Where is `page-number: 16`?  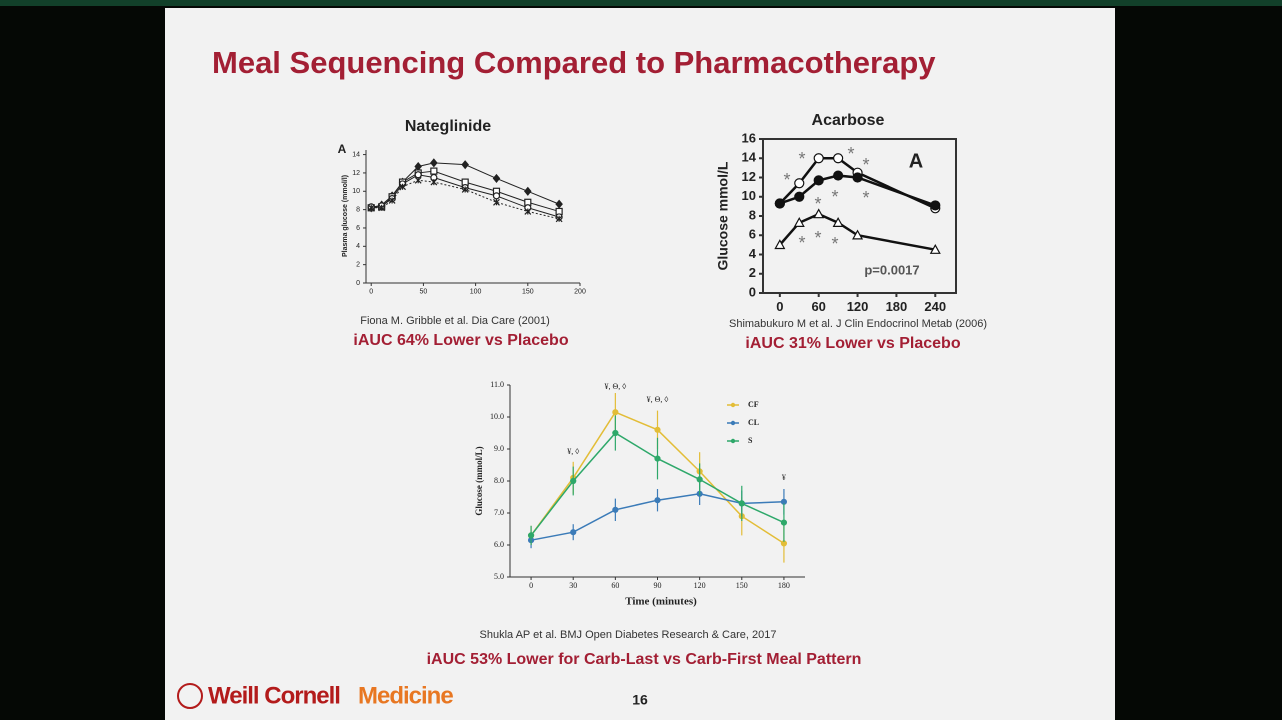
page-number: 16 is located at coordinates (640, 700).